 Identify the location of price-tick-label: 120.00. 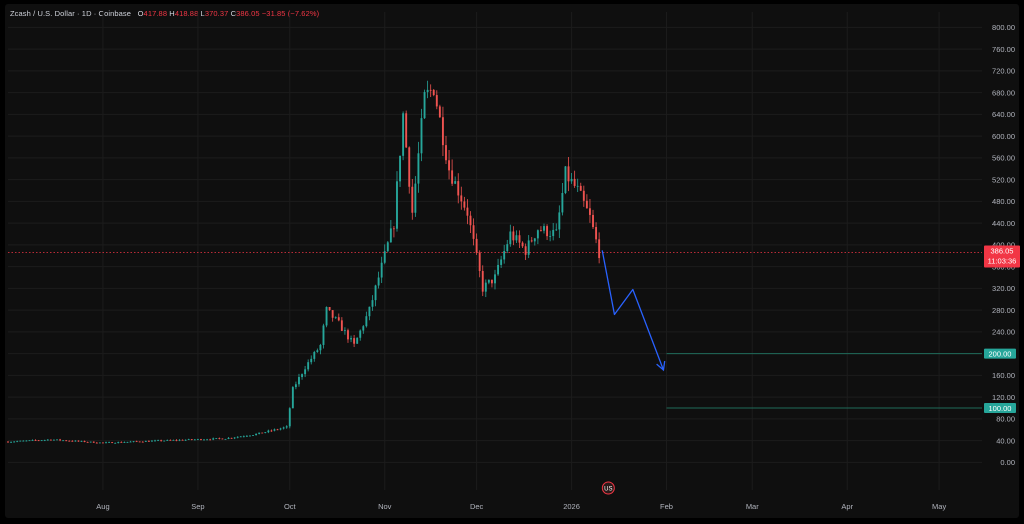
(1003, 397).